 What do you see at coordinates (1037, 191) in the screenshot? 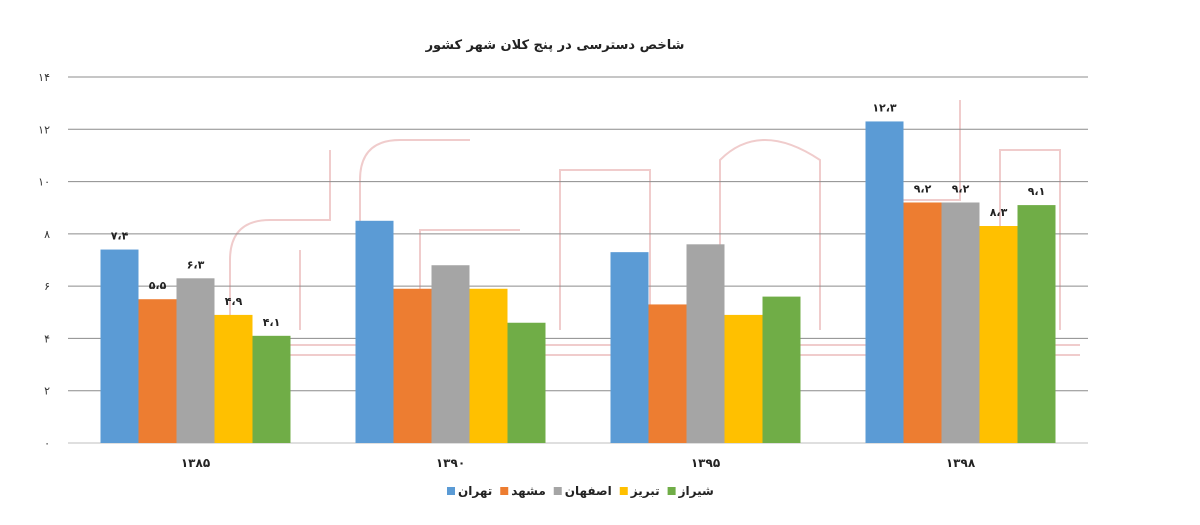
I see `data-label: ۹،۱` at bounding box center [1037, 191].